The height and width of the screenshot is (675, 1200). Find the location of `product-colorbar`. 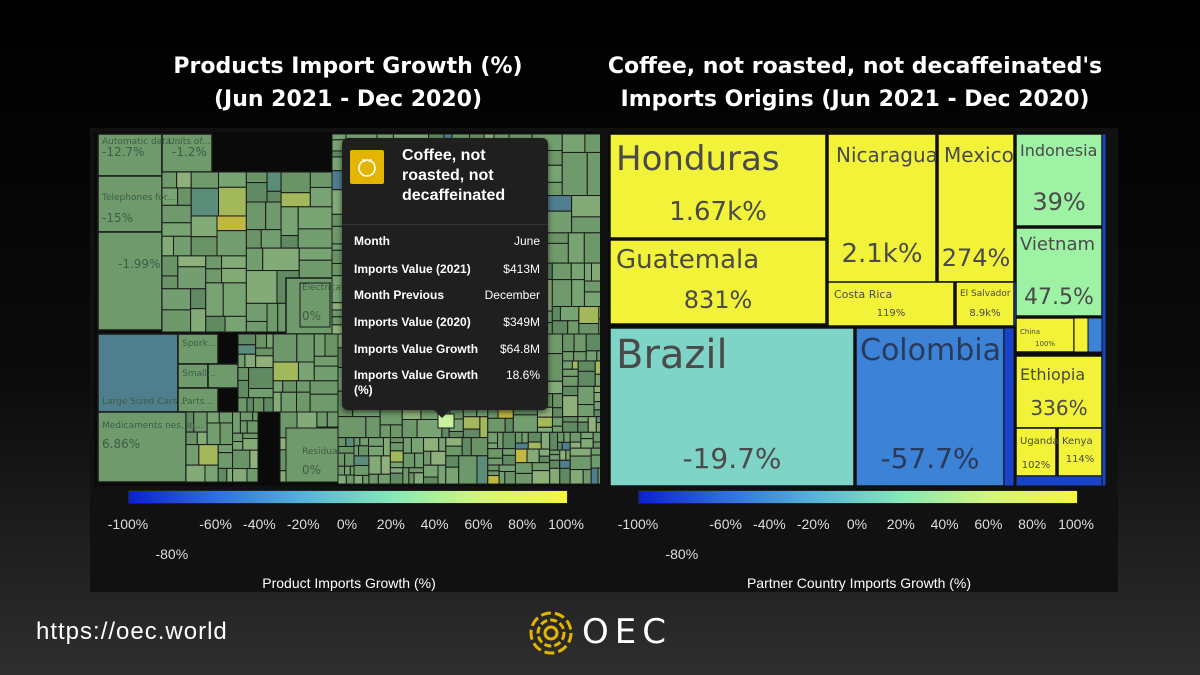

product-colorbar is located at coordinates (348, 497).